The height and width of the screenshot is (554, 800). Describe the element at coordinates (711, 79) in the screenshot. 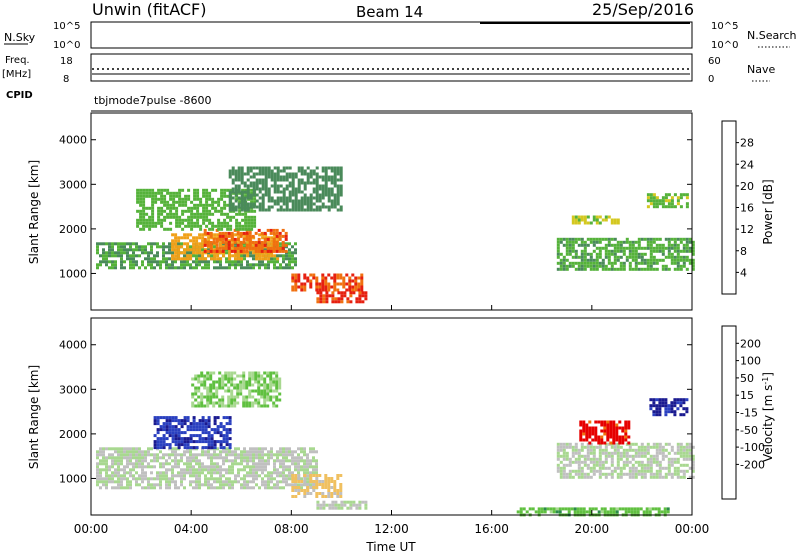

I see `nave-tick-bottom: 0` at that location.